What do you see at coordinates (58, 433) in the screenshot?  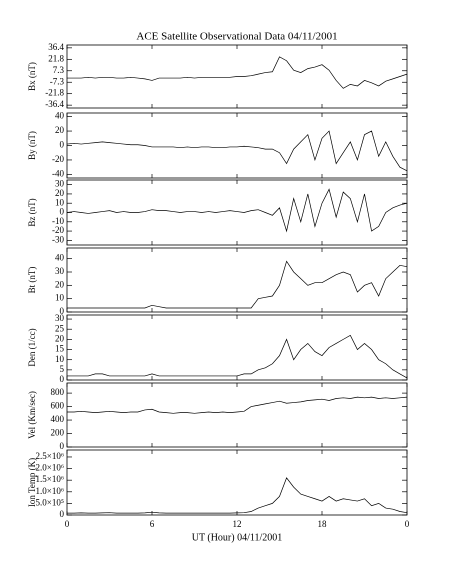 I see `y-tick-label: 200` at bounding box center [58, 433].